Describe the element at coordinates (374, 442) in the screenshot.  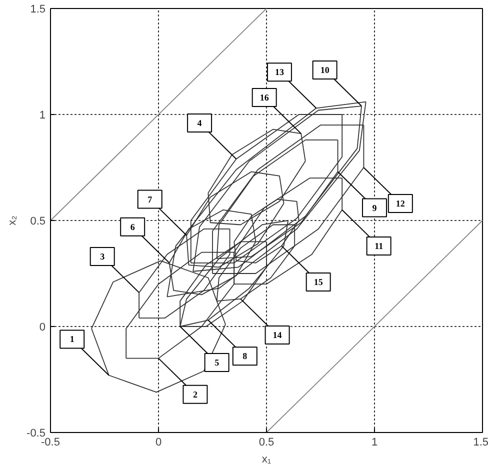
I see `x-tick-label: 1` at that location.